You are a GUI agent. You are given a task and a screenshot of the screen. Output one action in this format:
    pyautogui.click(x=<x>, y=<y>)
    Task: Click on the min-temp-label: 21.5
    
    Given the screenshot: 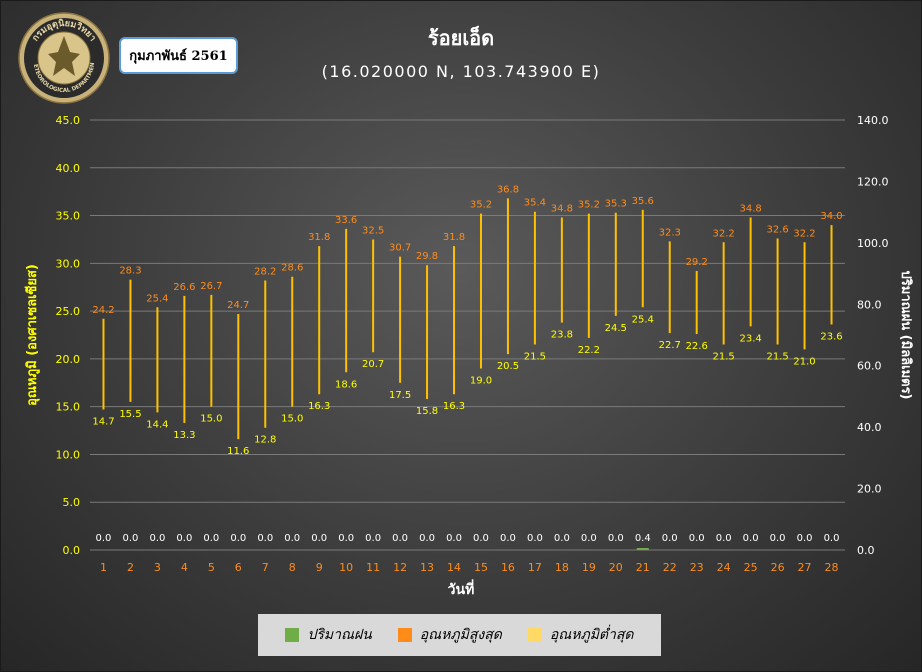 What is the action you would take?
    pyautogui.click(x=724, y=357)
    